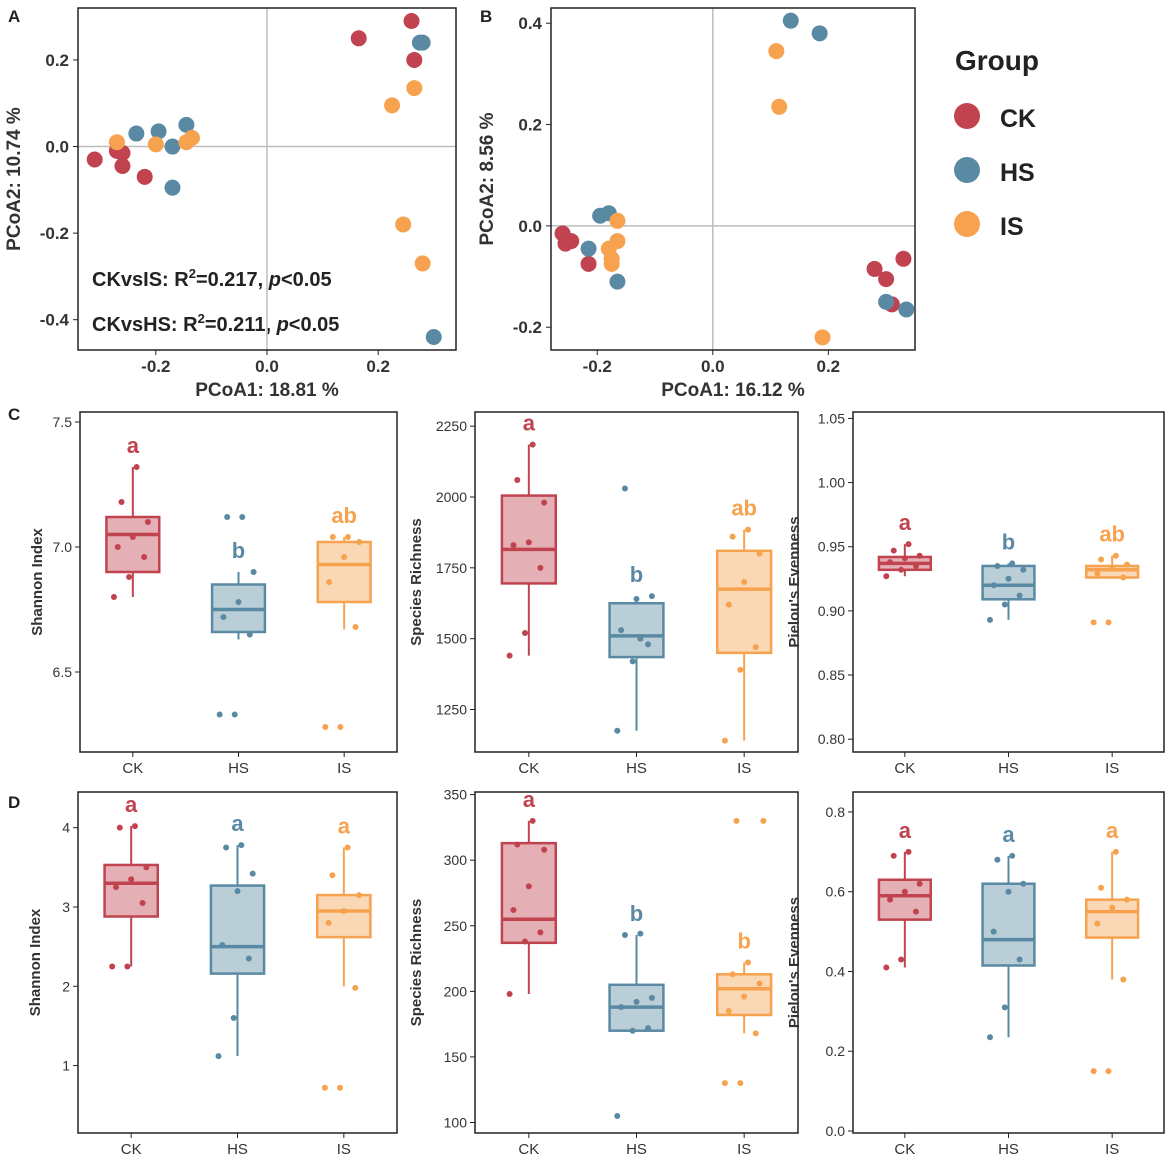 This screenshot has width=1170, height=1160. Describe the element at coordinates (831, 739) in the screenshot. I see `y-tick-label: 0.80` at that location.